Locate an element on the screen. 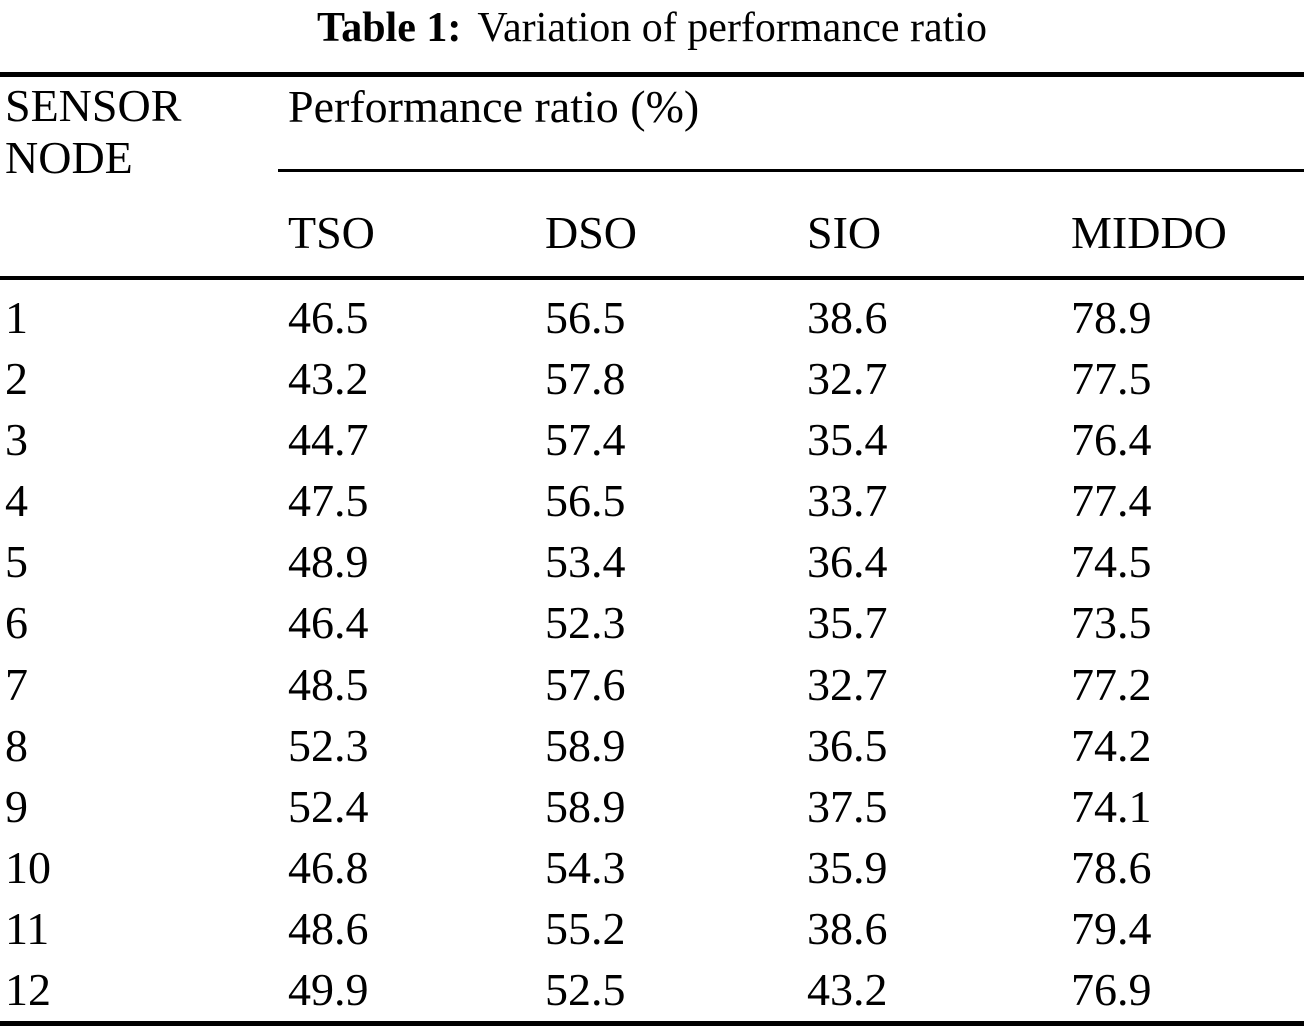 The width and height of the screenshot is (1304, 1029). cell-tso: 48.5 is located at coordinates (328, 684).